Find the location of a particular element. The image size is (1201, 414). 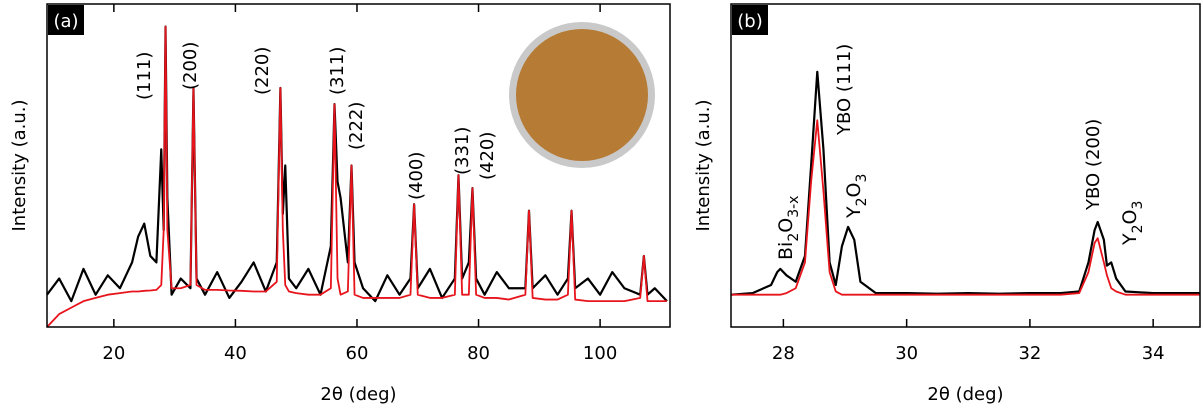

peak-annotation: YBO (111) is located at coordinates (844, 90).